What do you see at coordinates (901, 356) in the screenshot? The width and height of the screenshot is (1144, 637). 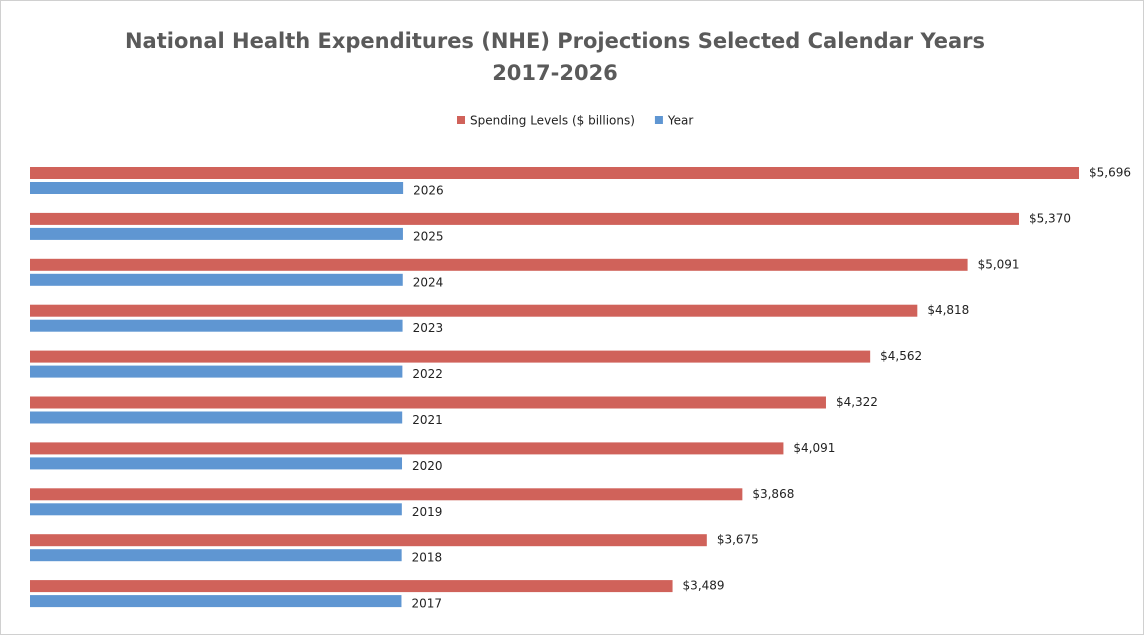 I see `data-label: $4,562` at bounding box center [901, 356].